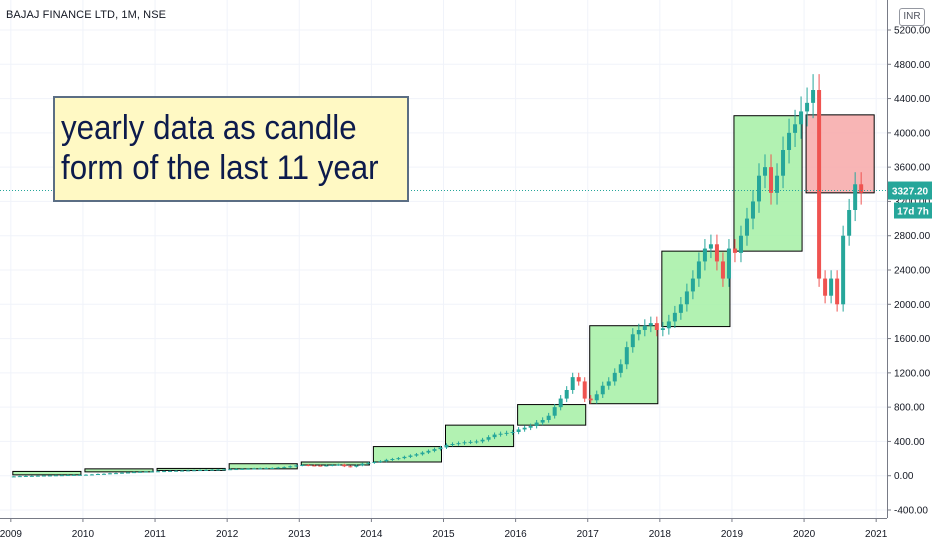  What do you see at coordinates (47, 473) in the screenshot?
I see `yearly-candle-2010` at bounding box center [47, 473].